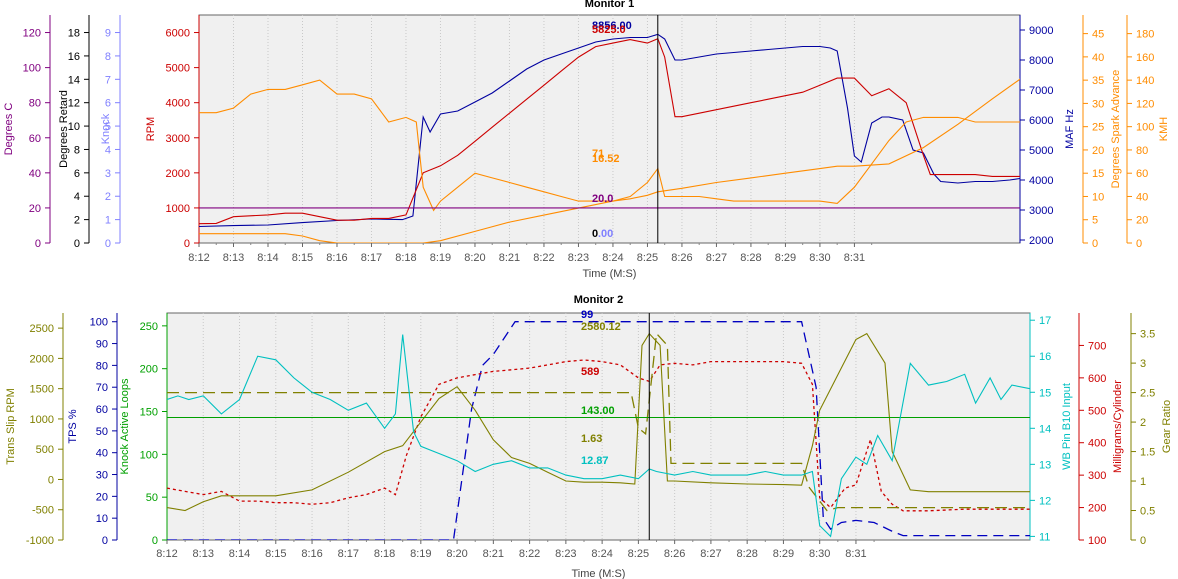  What do you see at coordinates (606, 159) in the screenshot?
I see `cursor-readout-spark: 16.52` at bounding box center [606, 159].